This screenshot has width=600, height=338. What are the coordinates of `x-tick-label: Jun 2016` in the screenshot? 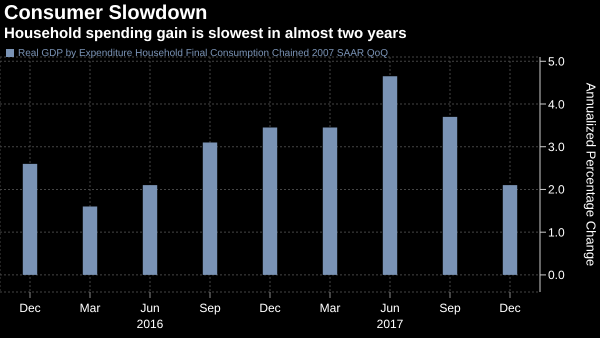 It's located at (150, 316).